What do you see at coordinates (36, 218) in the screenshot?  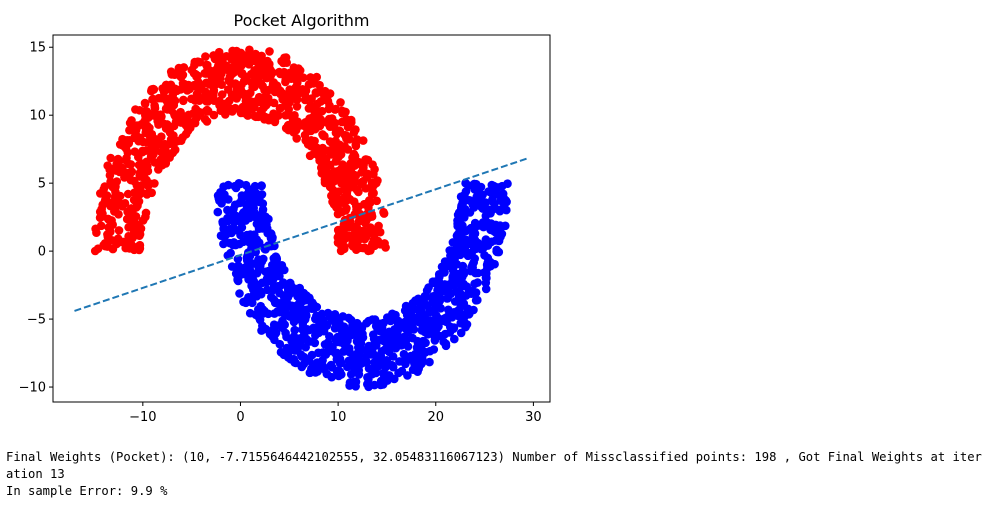 I see `y-axis-ticks: −10 −5 0 5 10 15` at bounding box center [36, 218].